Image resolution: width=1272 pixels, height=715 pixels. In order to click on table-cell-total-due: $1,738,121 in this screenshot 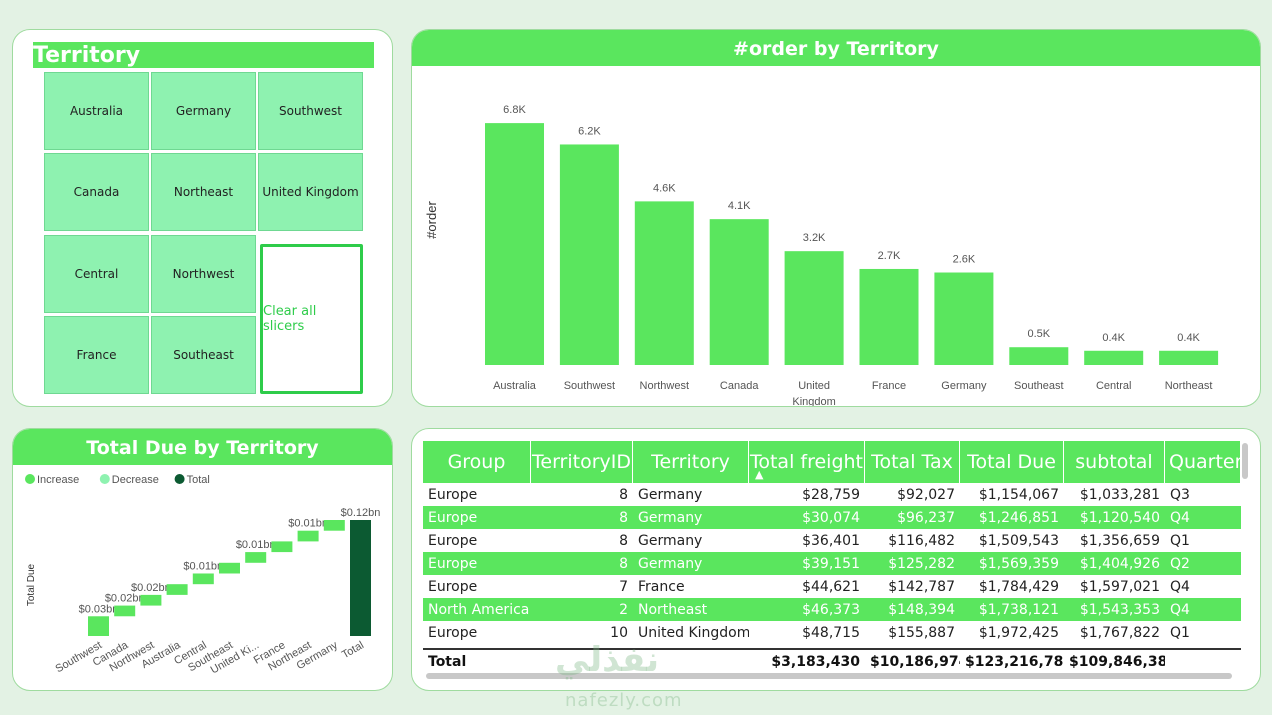, I will do `click(1018, 609)`.